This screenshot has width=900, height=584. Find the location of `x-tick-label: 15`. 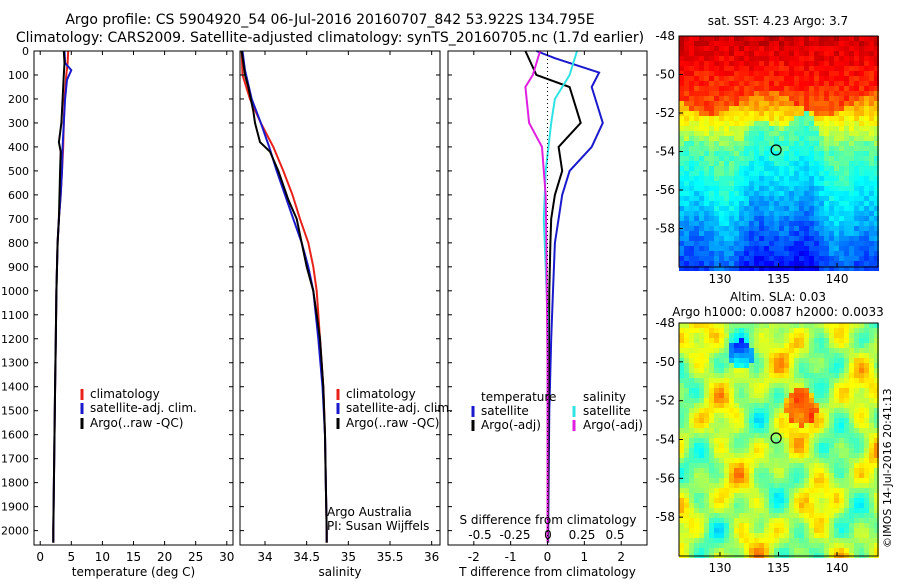

x-tick-label: 15 is located at coordinates (133, 557).